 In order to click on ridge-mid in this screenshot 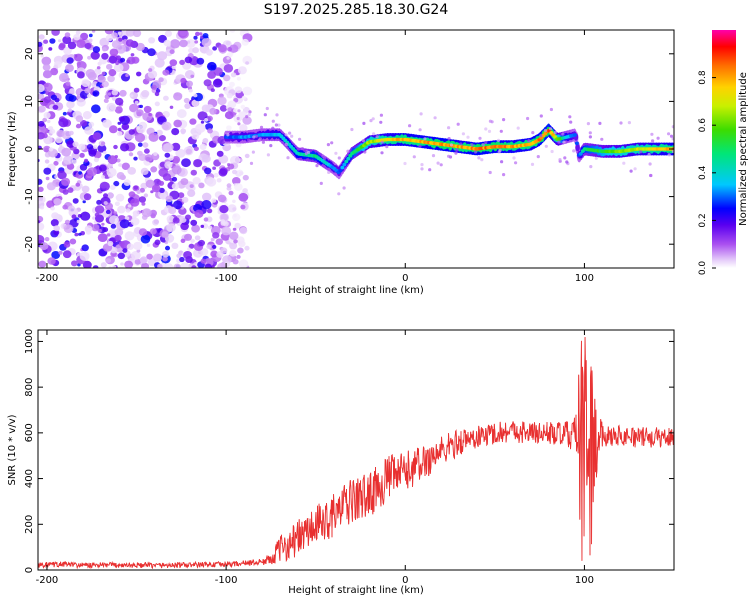, I will do `click(577, 147)`.